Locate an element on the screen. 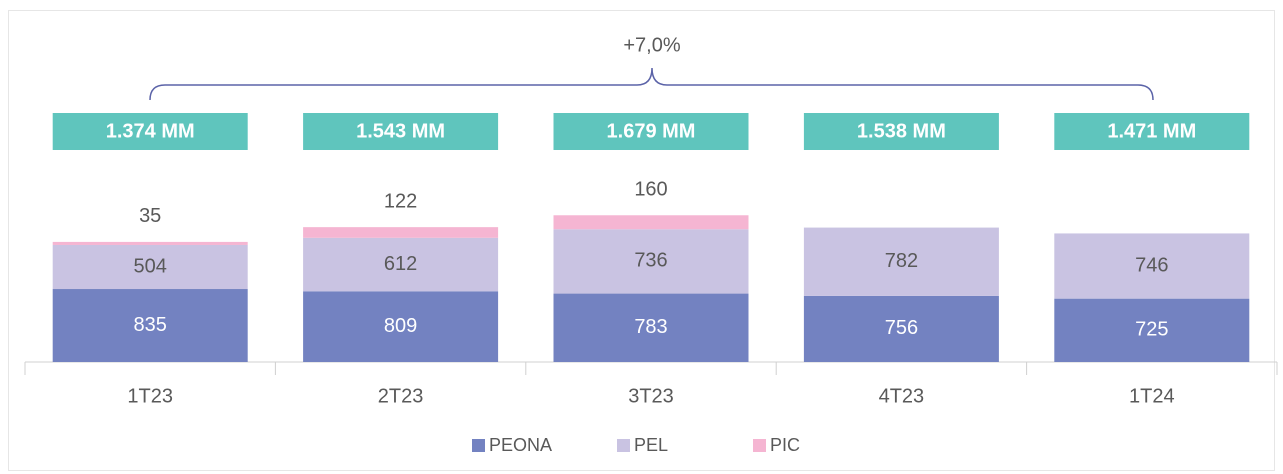  data-label: 783 is located at coordinates (650, 327).